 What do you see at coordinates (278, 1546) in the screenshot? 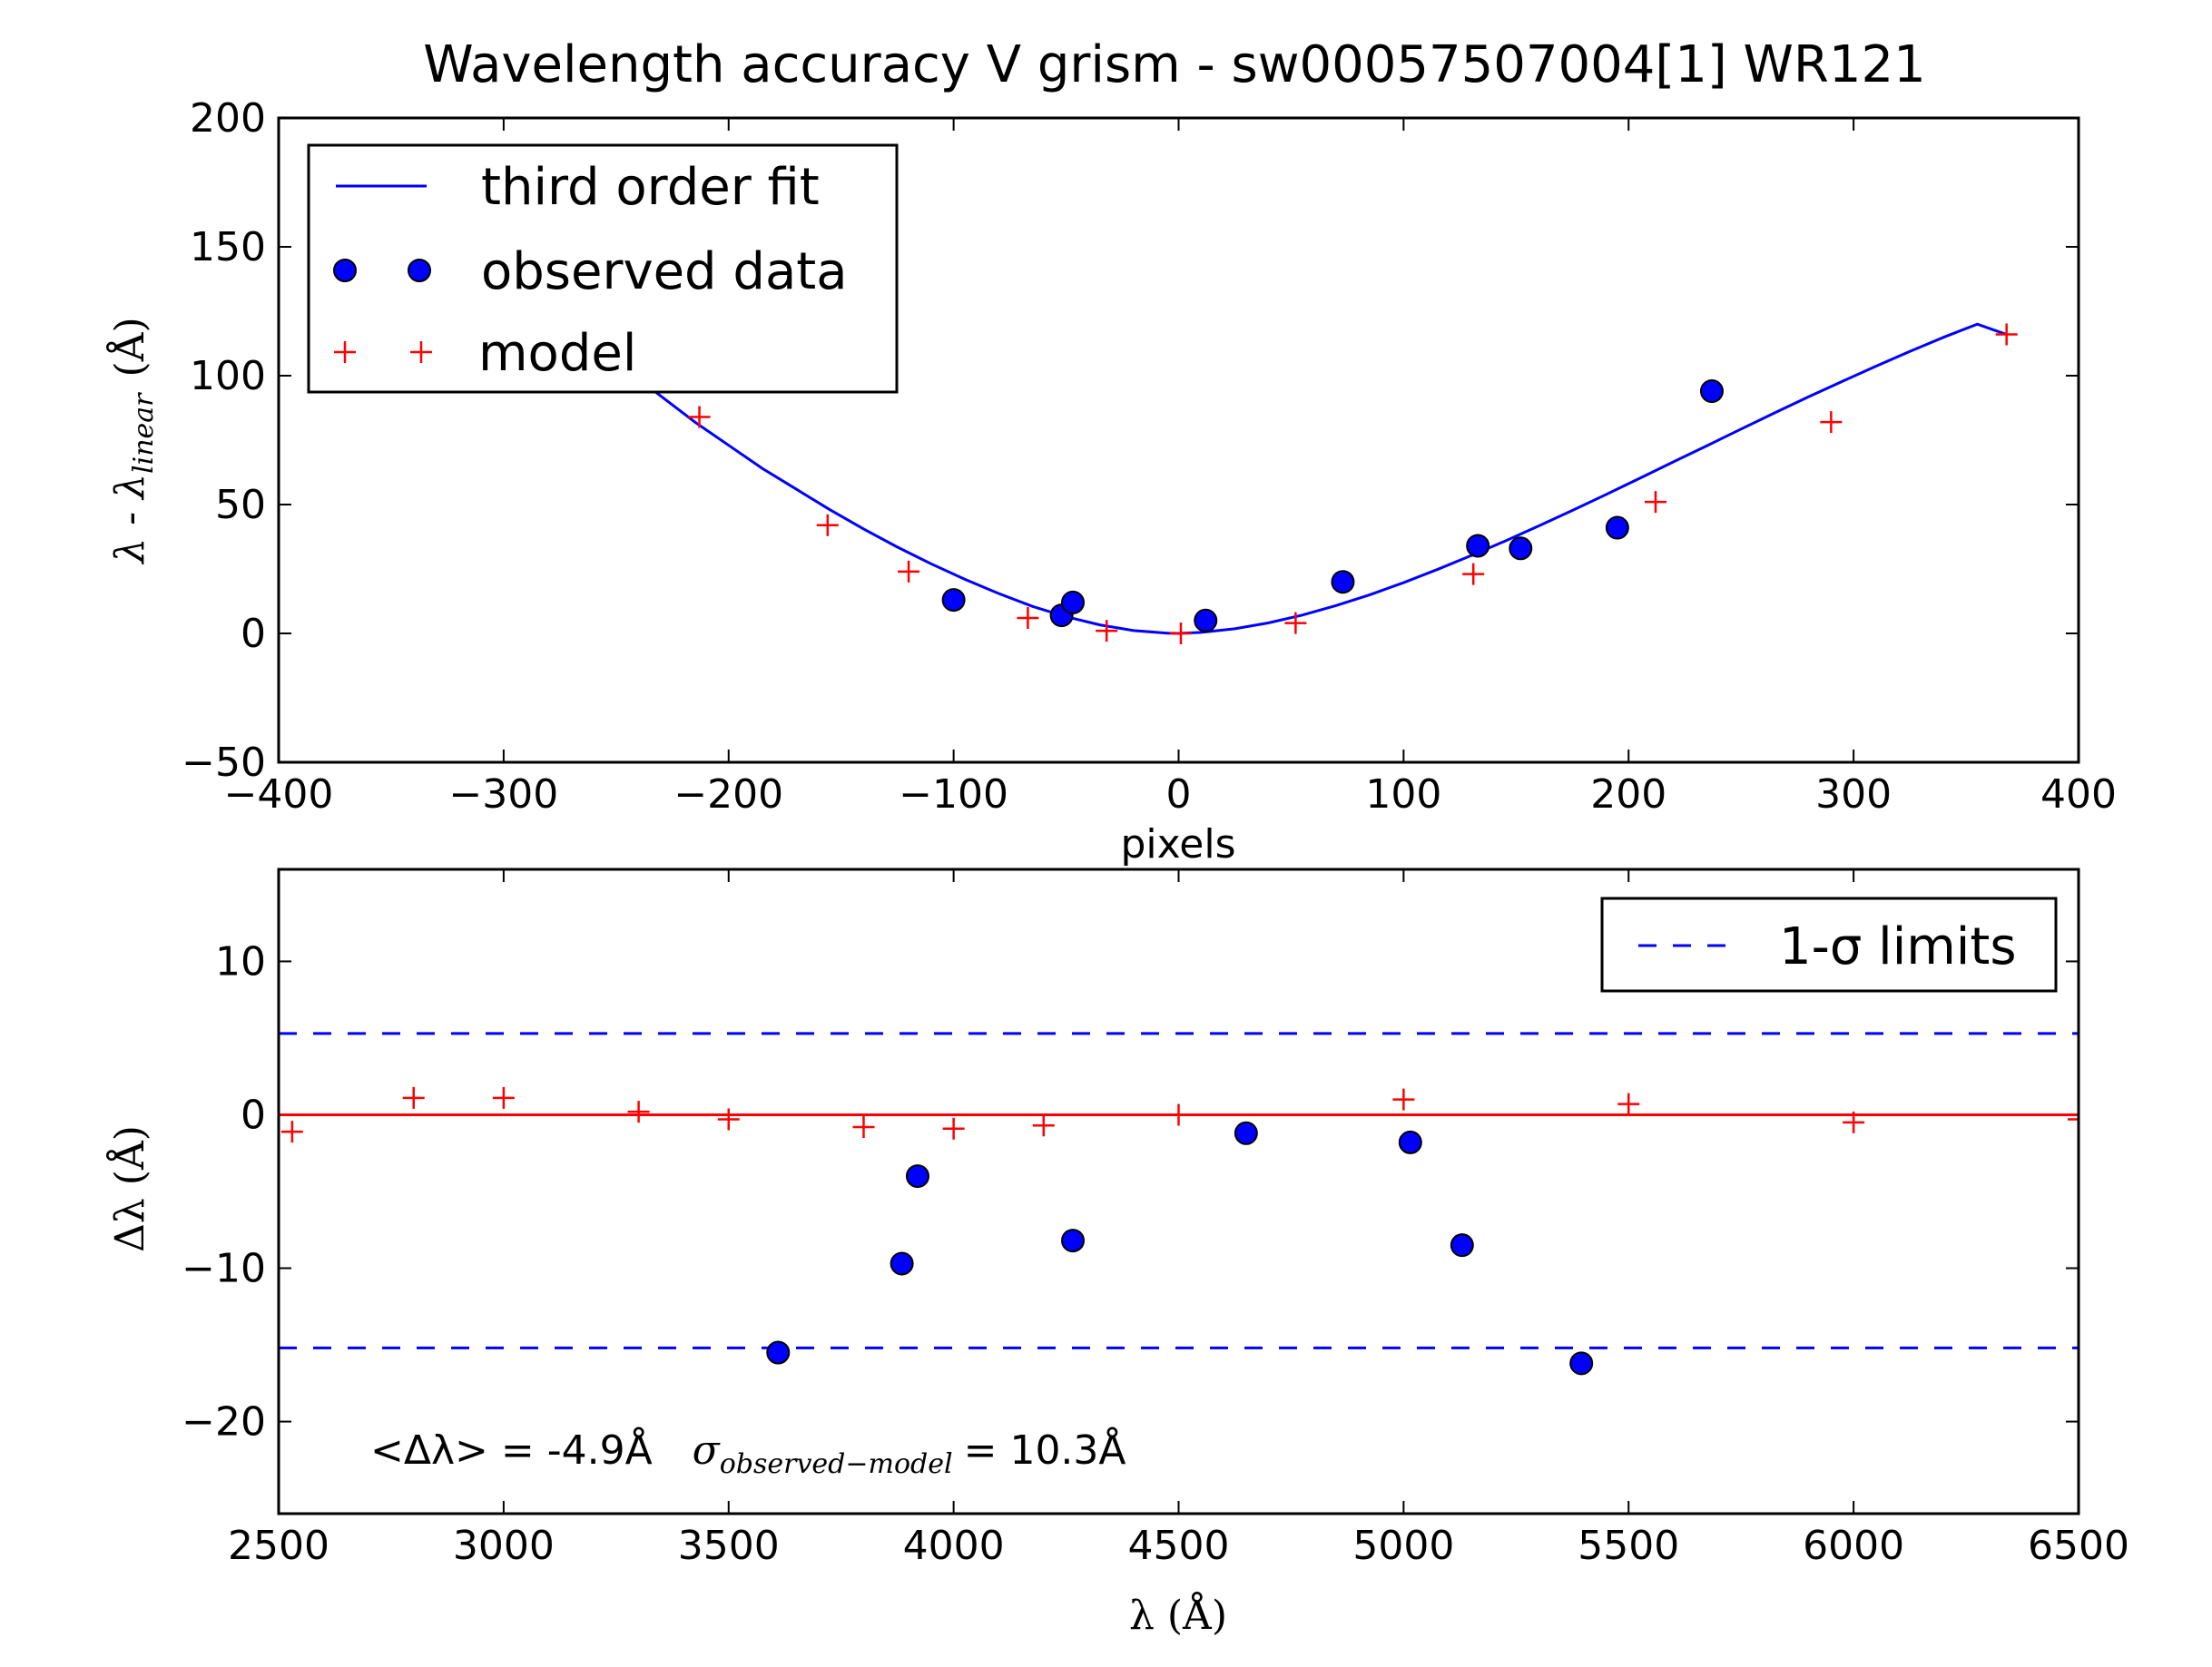
I see `x-tick-label: 2500` at bounding box center [278, 1546].